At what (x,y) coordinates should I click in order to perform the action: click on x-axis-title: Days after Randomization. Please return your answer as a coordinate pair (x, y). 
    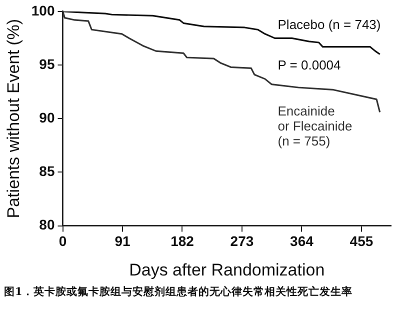
    Looking at the image, I should click on (227, 270).